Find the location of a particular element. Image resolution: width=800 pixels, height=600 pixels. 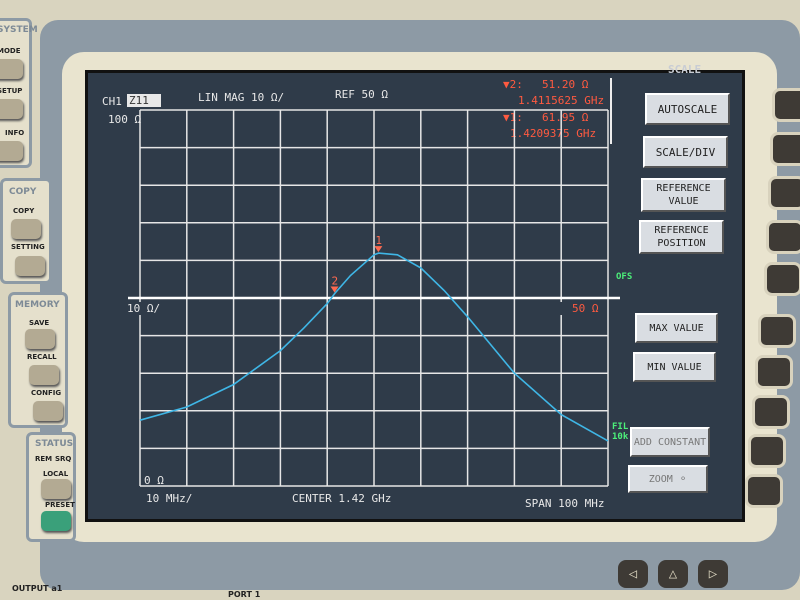

marker-1-label: ▼1: is located at coordinates (513, 117).